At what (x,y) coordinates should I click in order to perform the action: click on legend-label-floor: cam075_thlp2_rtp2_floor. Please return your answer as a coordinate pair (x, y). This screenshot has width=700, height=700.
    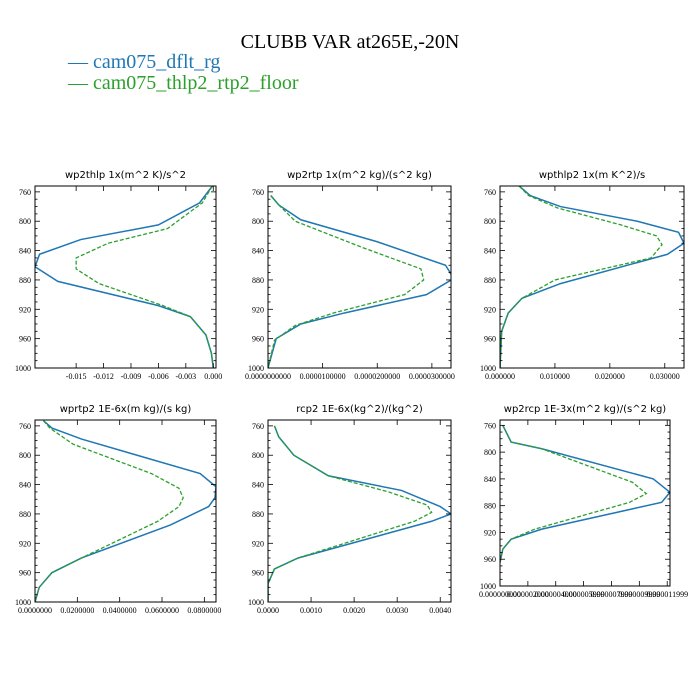
    Looking at the image, I should click on (196, 83).